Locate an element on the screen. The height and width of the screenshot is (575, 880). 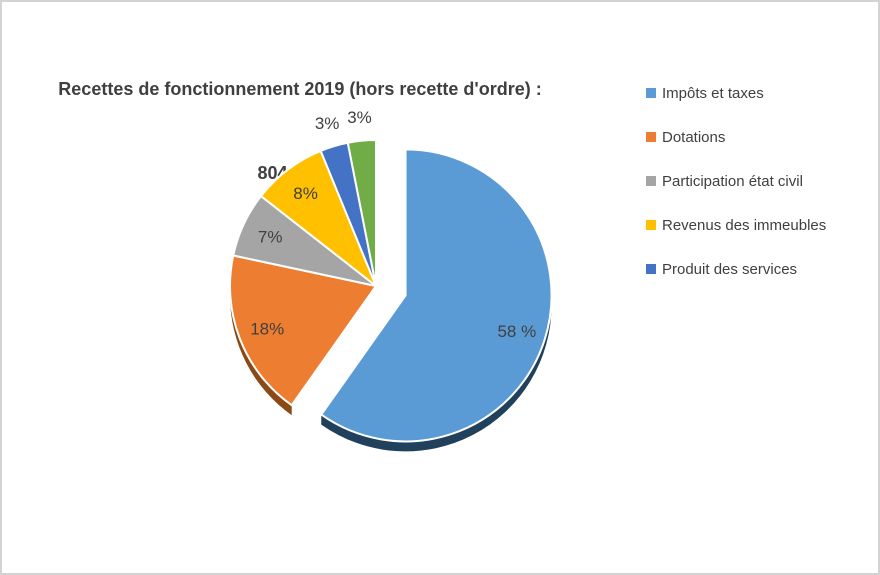
legend-item-impots-et-taxes: Impôts et taxes is located at coordinates (758, 93).